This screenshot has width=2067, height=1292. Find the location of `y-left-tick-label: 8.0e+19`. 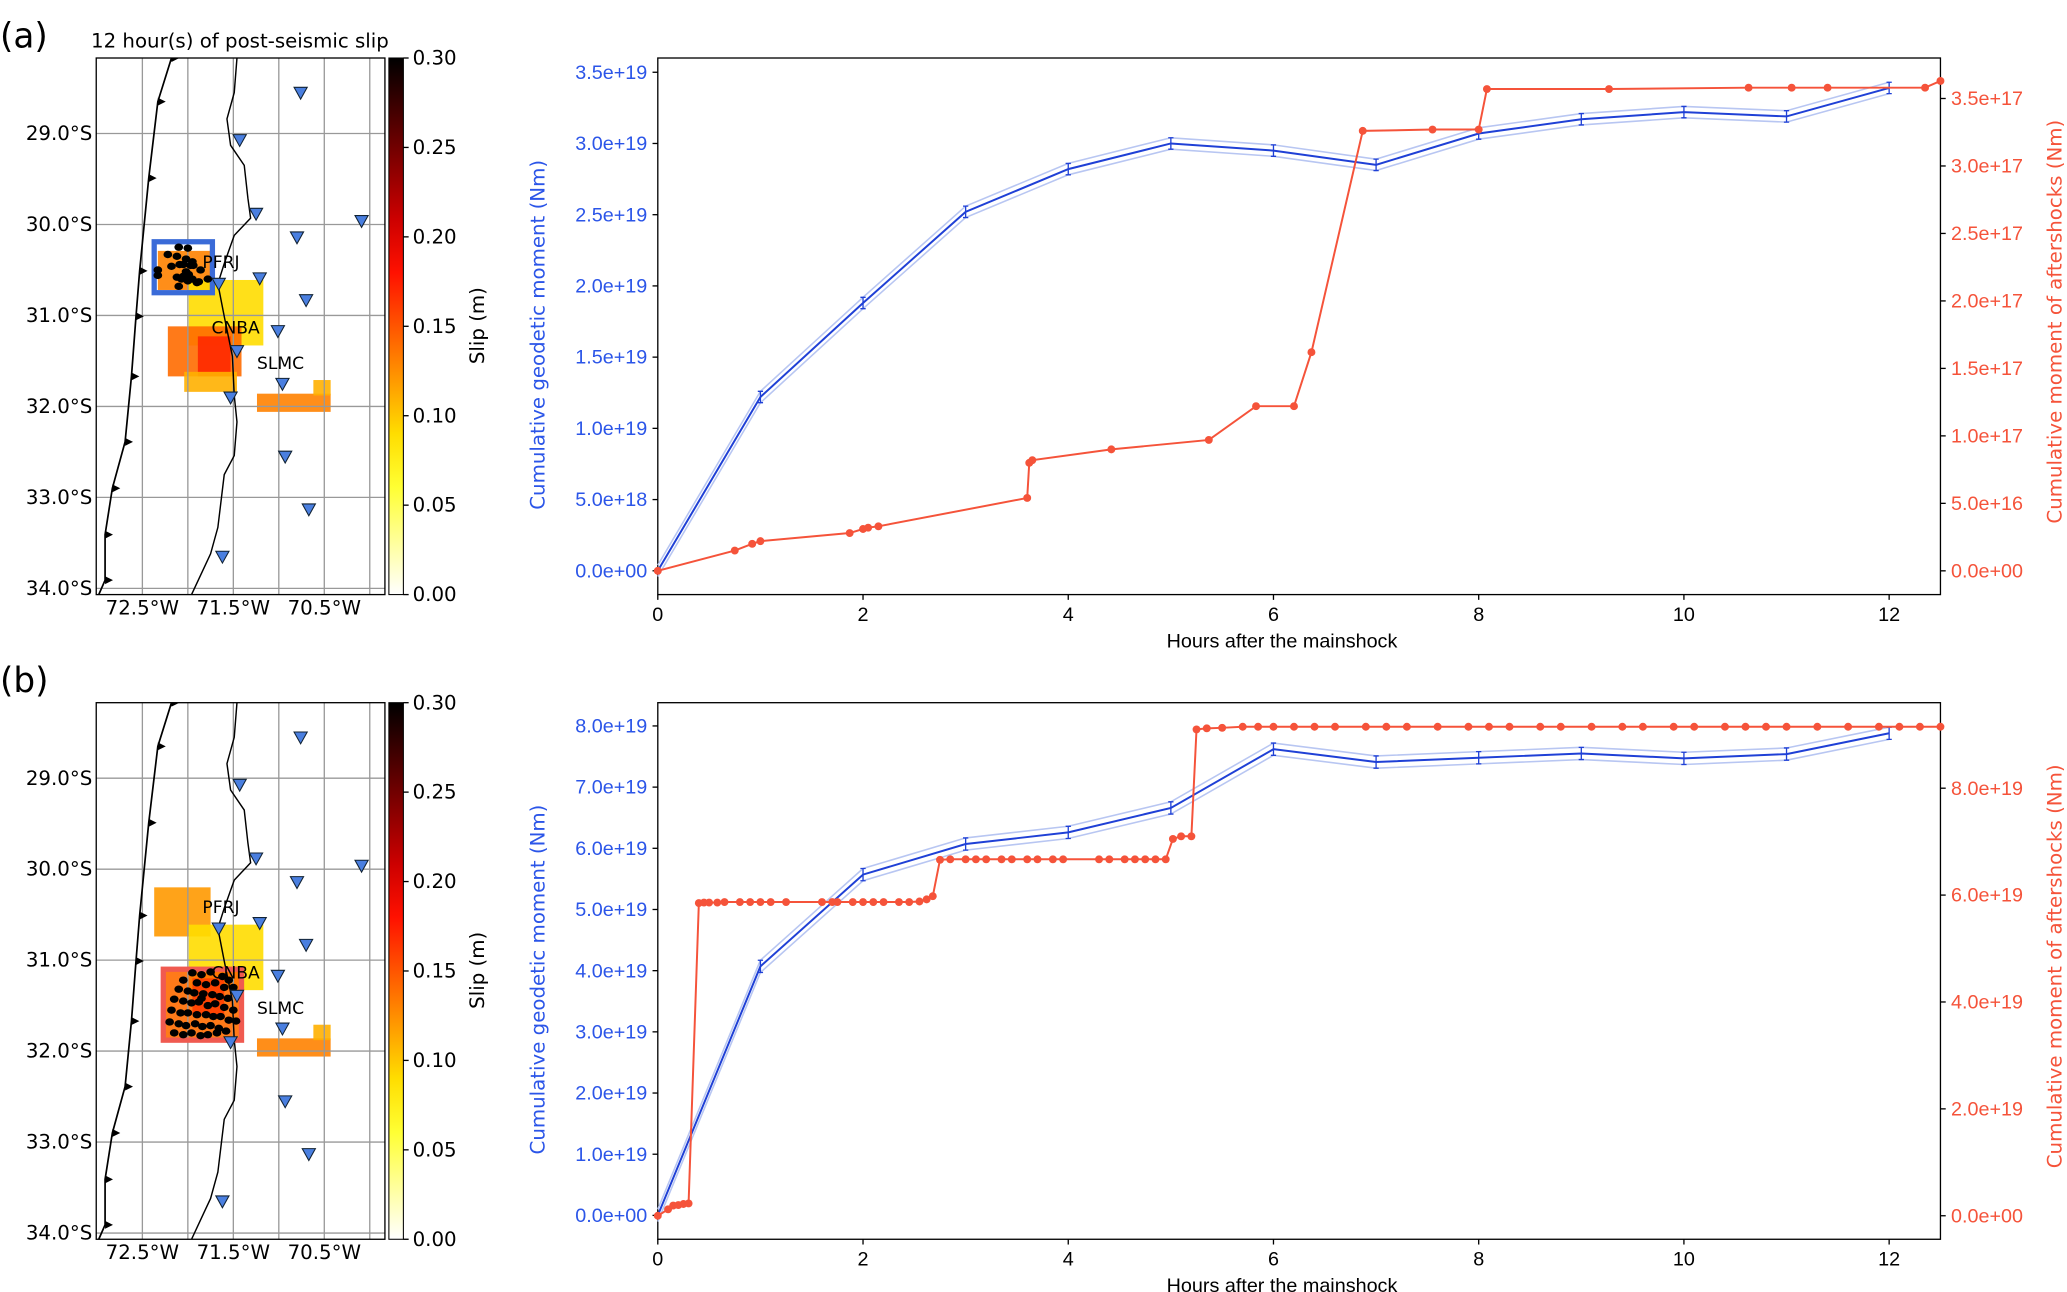

y-left-tick-label: 8.0e+19 is located at coordinates (611, 727).